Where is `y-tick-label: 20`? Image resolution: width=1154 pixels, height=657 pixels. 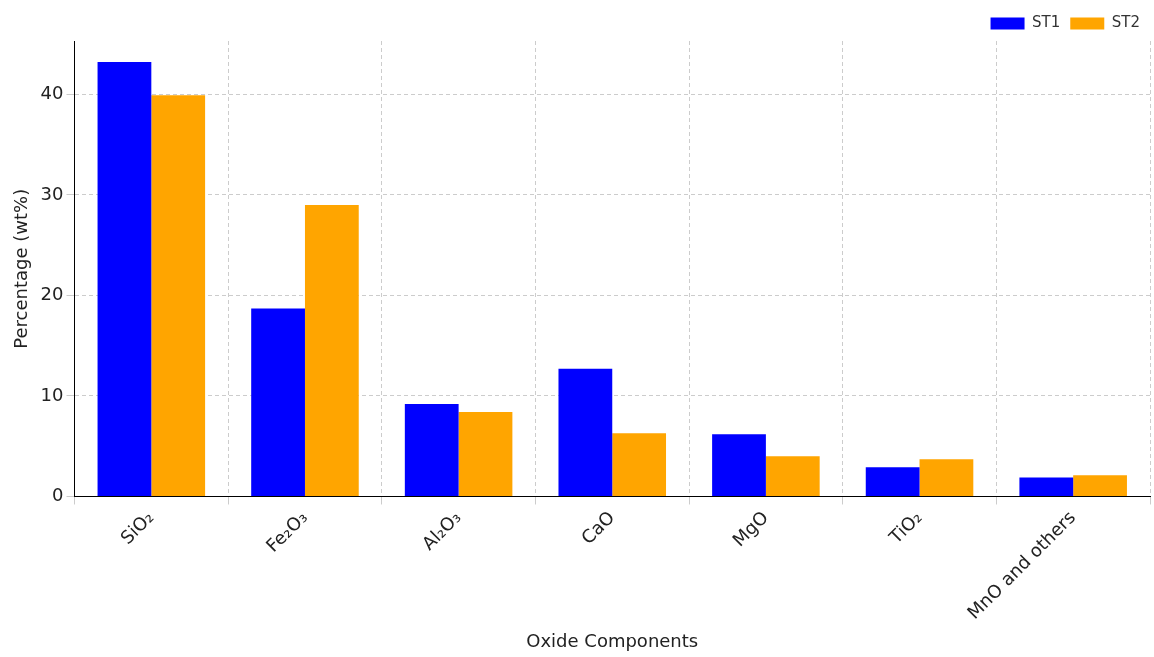 y-tick-label: 20 is located at coordinates (52, 294).